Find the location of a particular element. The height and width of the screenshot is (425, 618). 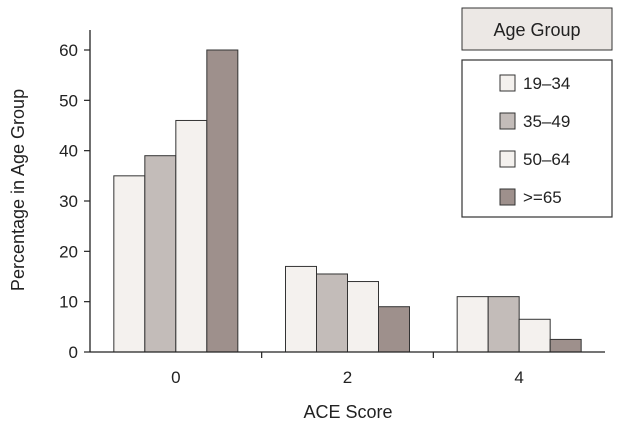

legend-box is located at coordinates (537, 138).